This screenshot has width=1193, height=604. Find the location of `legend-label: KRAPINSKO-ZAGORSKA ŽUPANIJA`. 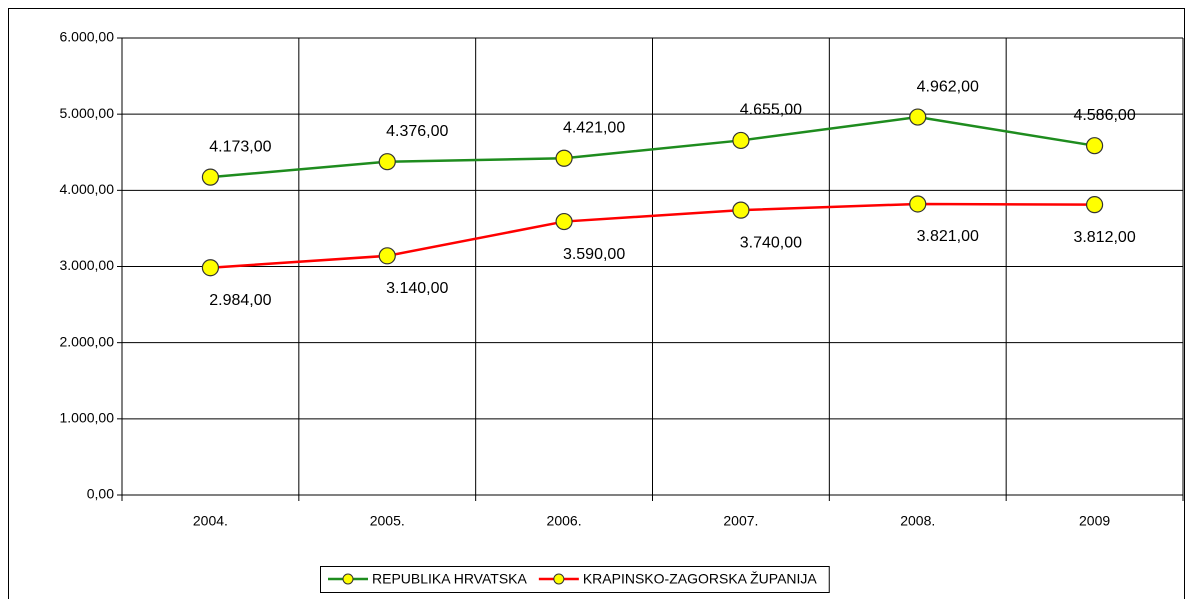

legend-label: KRAPINSKO-ZAGORSKA ŽUPANIJA is located at coordinates (700, 579).